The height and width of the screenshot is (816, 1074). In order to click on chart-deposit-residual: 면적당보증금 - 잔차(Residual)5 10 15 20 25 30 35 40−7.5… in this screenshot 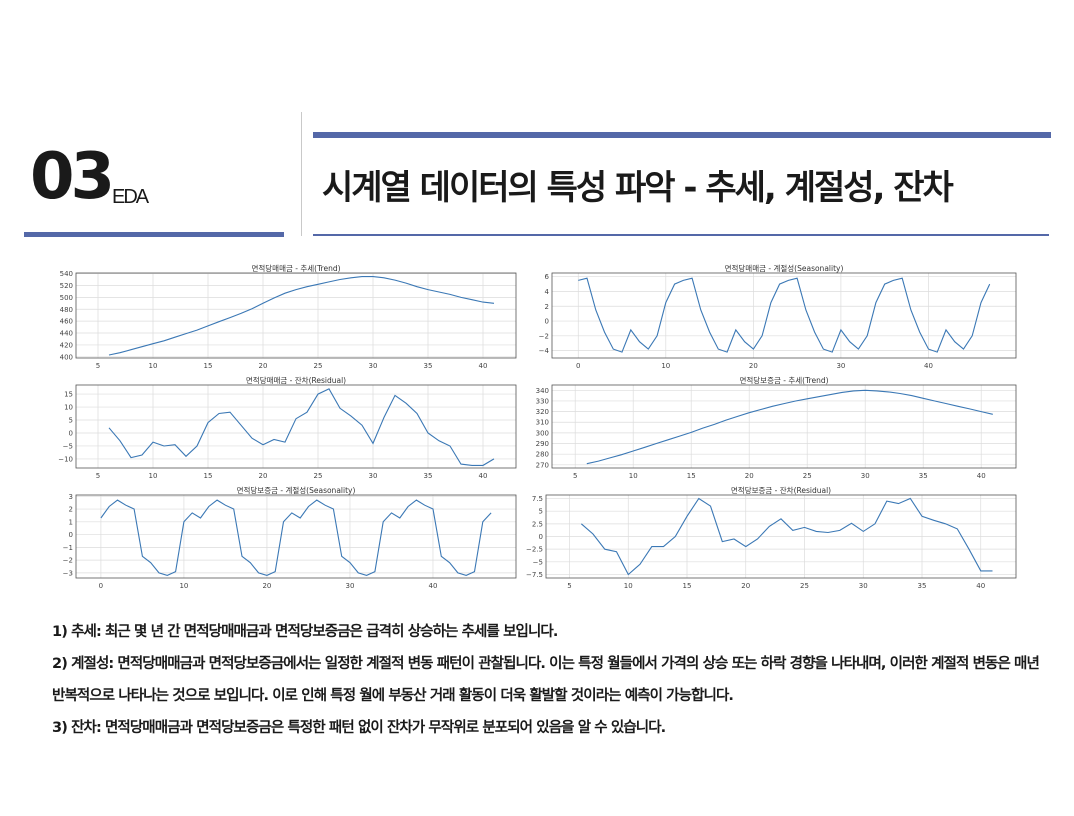, I will do `click(773, 540)`.